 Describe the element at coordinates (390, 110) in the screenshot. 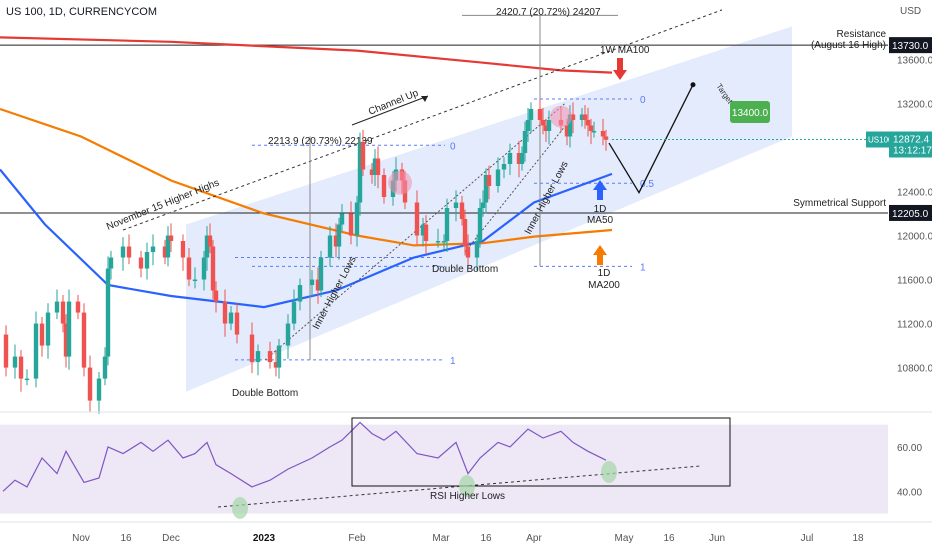

I see `channel-arrow` at that location.